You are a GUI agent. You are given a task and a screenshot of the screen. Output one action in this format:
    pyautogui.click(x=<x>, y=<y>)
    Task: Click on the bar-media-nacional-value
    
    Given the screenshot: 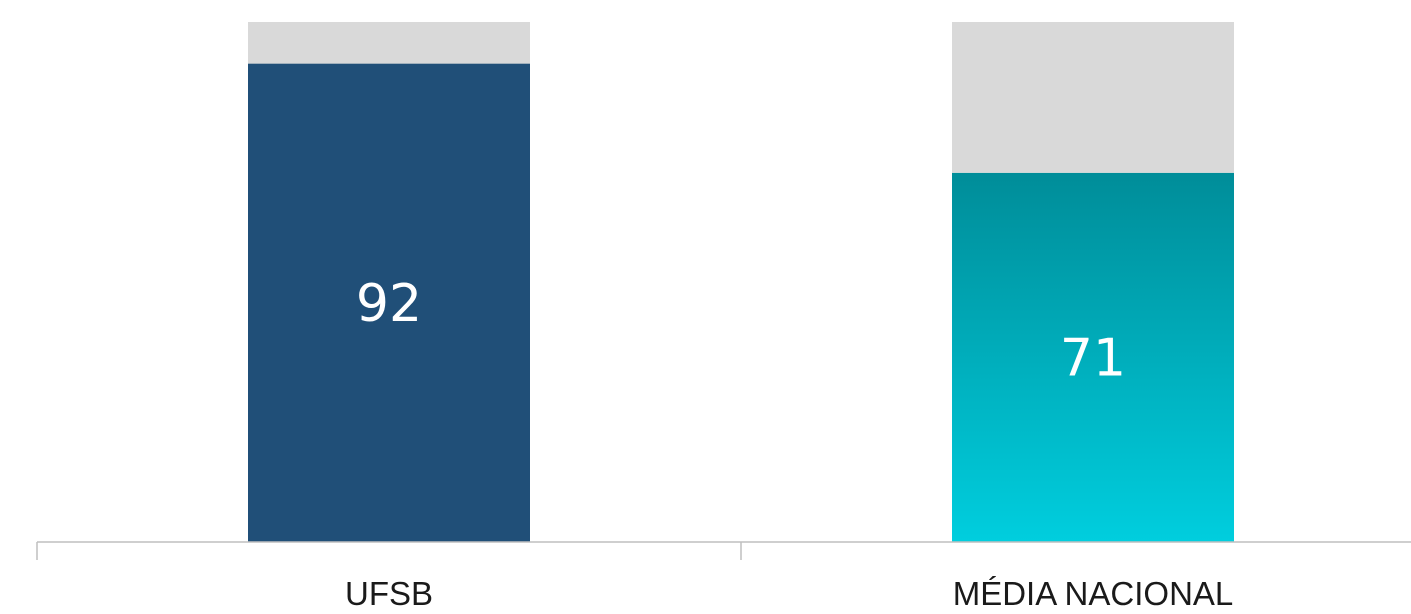 What is the action you would take?
    pyautogui.click(x=1093, y=357)
    